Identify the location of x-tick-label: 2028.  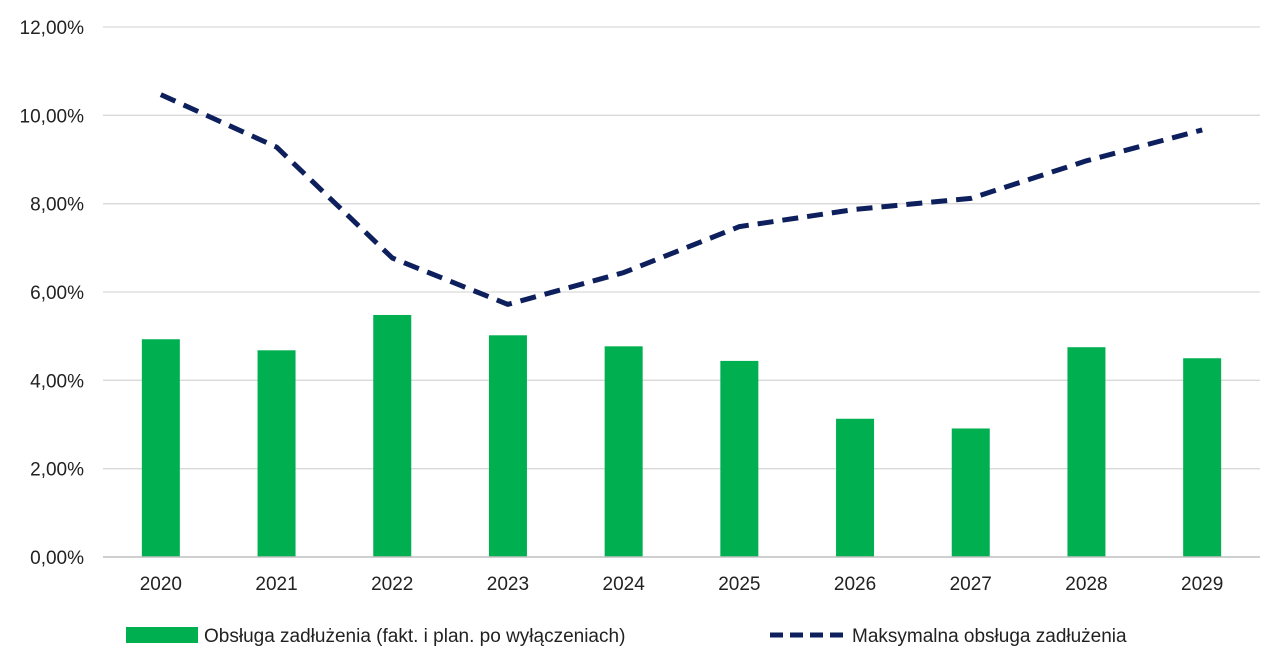
(1086, 584).